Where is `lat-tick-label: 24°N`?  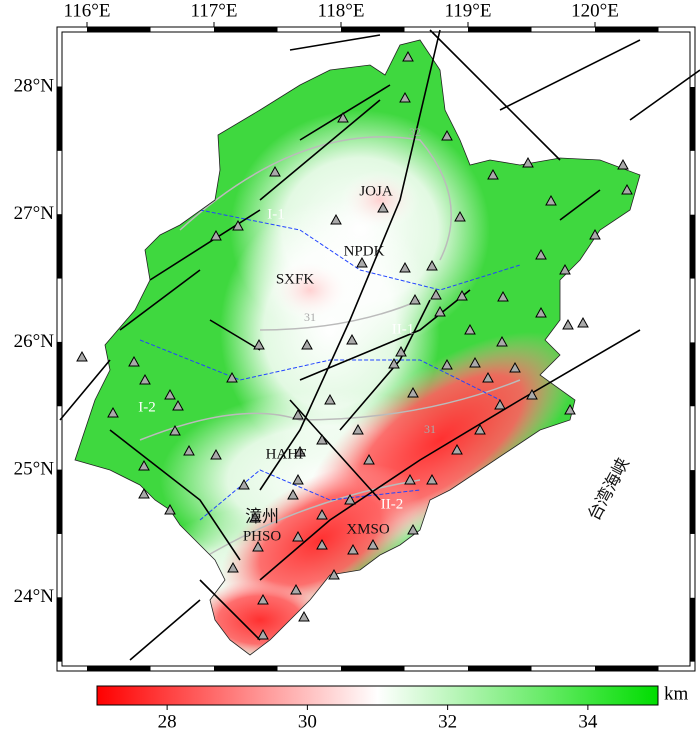 lat-tick-label: 24°N is located at coordinates (34, 596).